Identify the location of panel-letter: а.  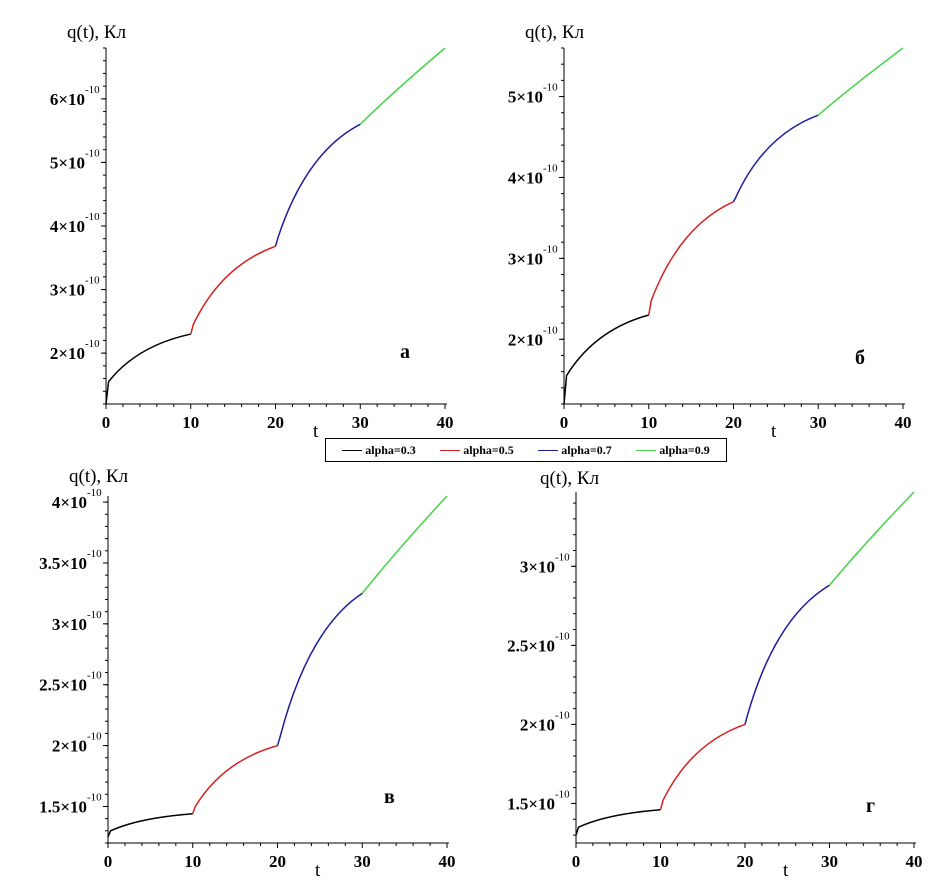
(405, 352).